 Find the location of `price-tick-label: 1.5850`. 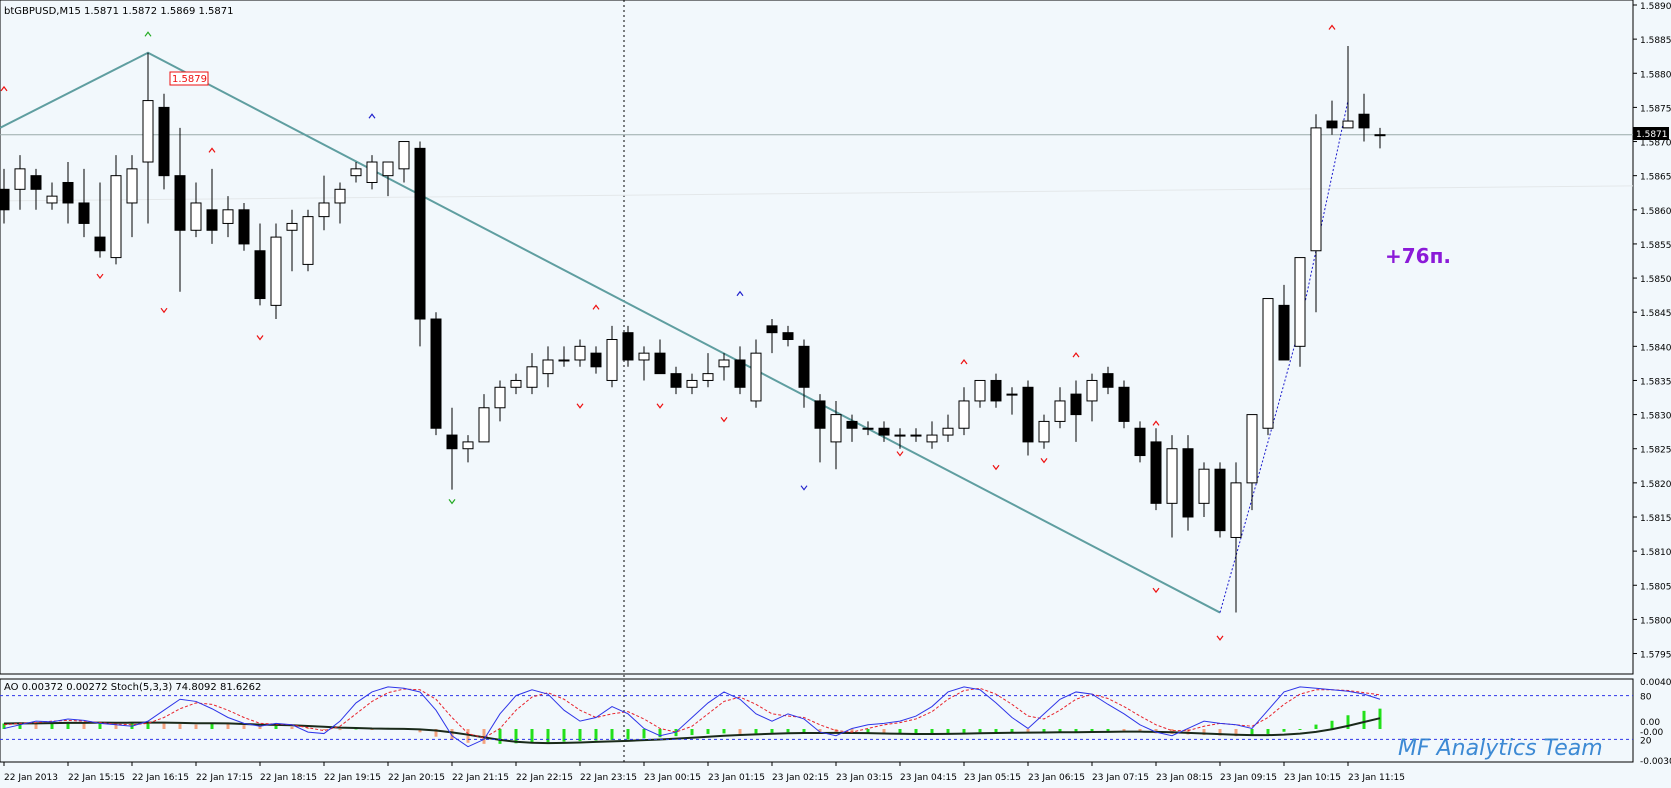

price-tick-label: 1.5850 is located at coordinates (1655, 280).